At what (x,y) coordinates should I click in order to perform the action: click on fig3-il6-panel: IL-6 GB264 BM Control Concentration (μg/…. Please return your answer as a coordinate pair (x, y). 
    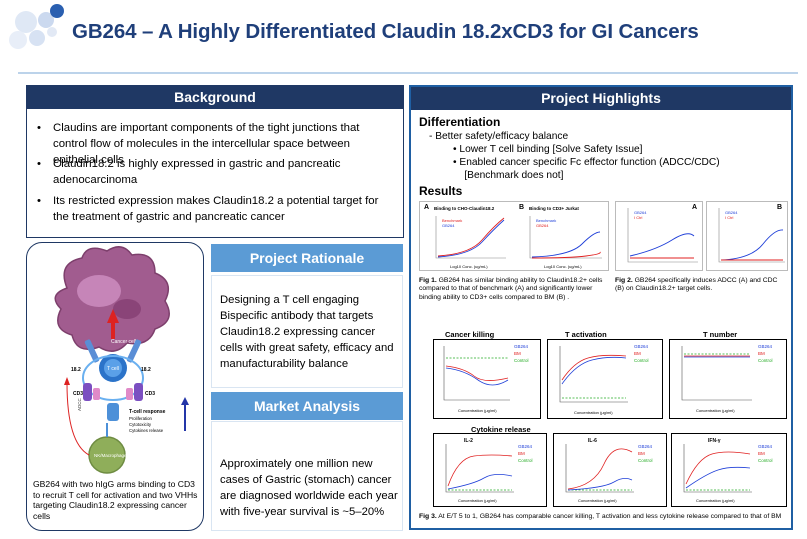
    Looking at the image, I should click on (610, 470).